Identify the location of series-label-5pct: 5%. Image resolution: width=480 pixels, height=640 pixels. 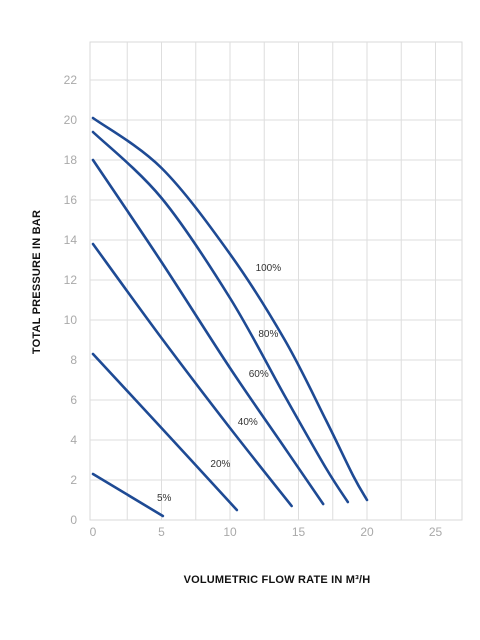
(164, 498).